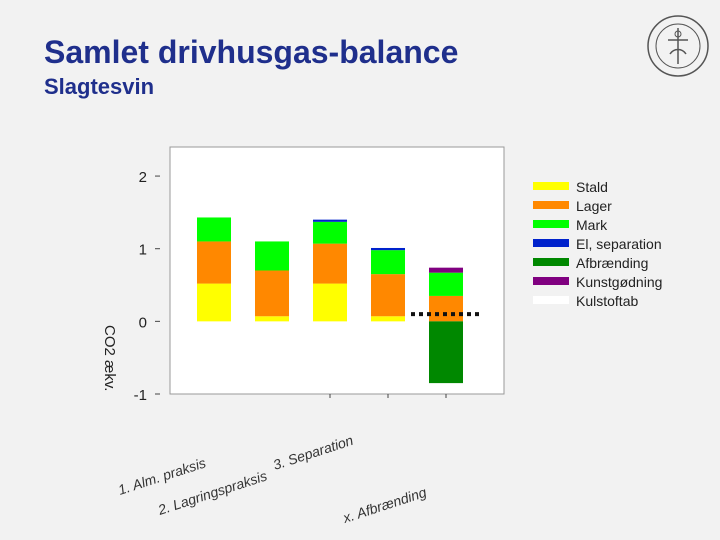 This screenshot has height=540, width=720. What do you see at coordinates (143, 177) in the screenshot?
I see `y-tick-label: 2` at bounding box center [143, 177].